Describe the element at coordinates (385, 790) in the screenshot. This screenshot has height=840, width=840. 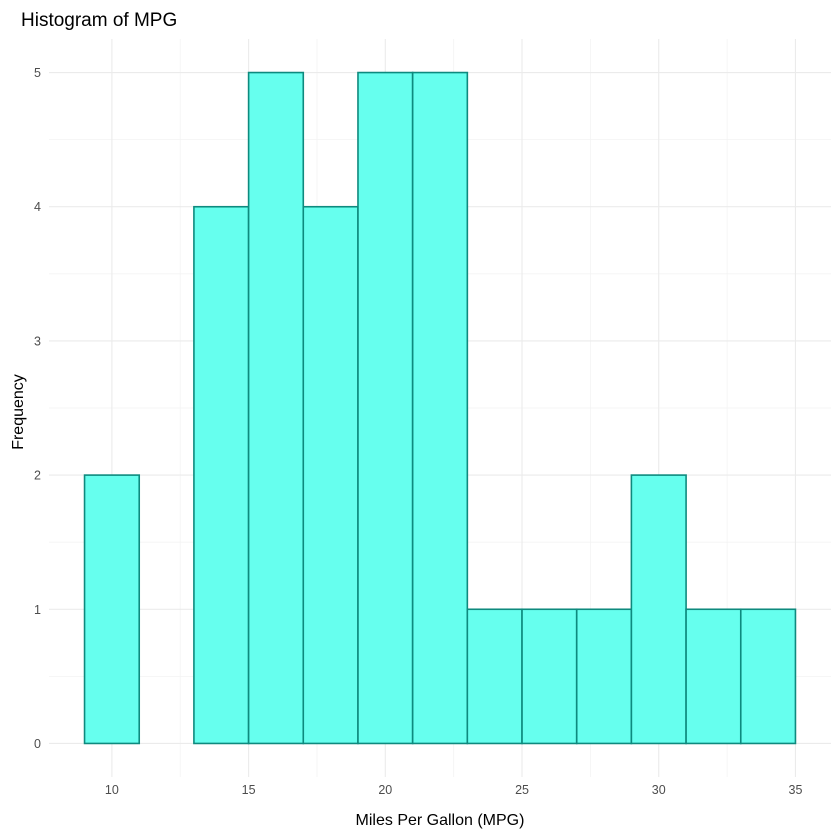
I see `x-tick-label: 20` at that location.